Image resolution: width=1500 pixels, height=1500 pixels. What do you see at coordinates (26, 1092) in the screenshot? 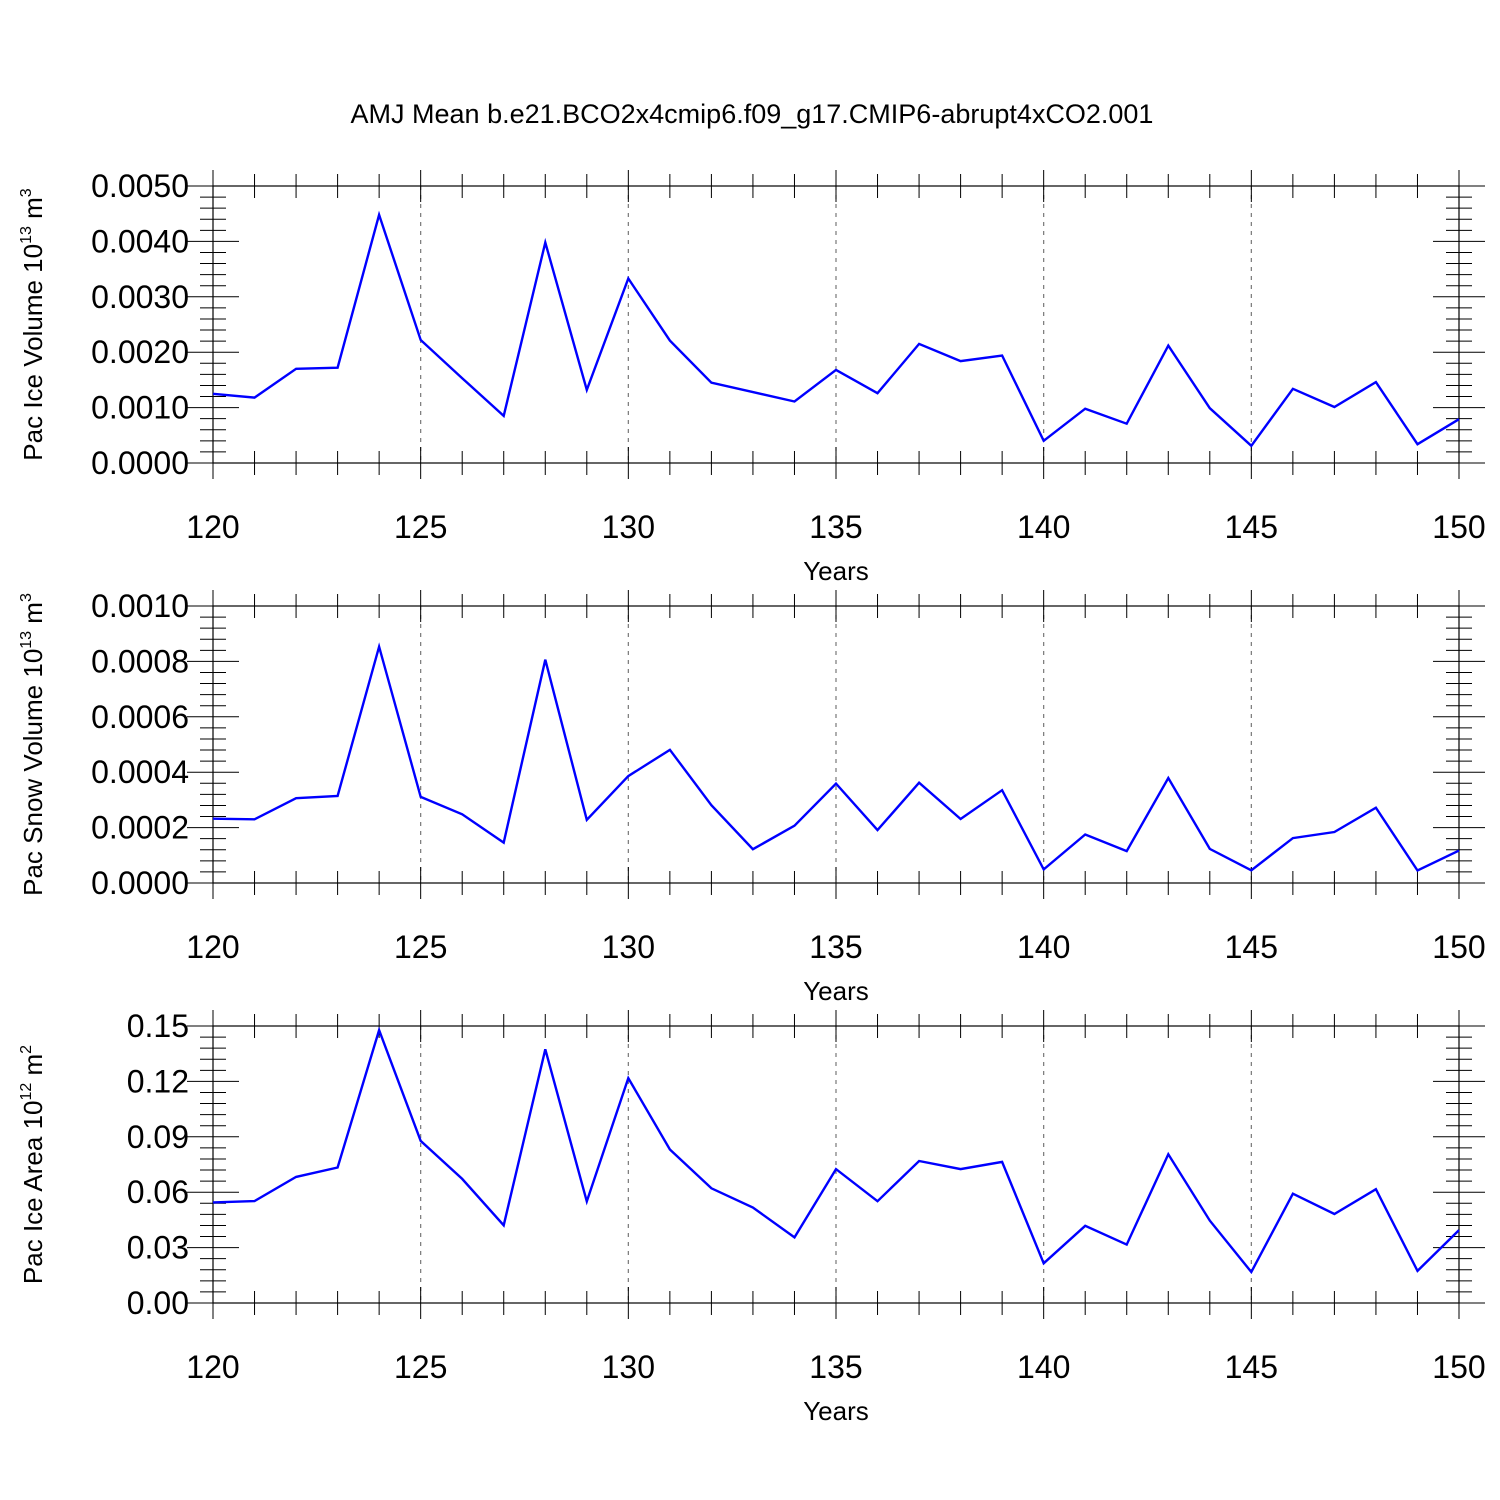
I see `y-axis-label-exponent: 12` at bounding box center [26, 1092].